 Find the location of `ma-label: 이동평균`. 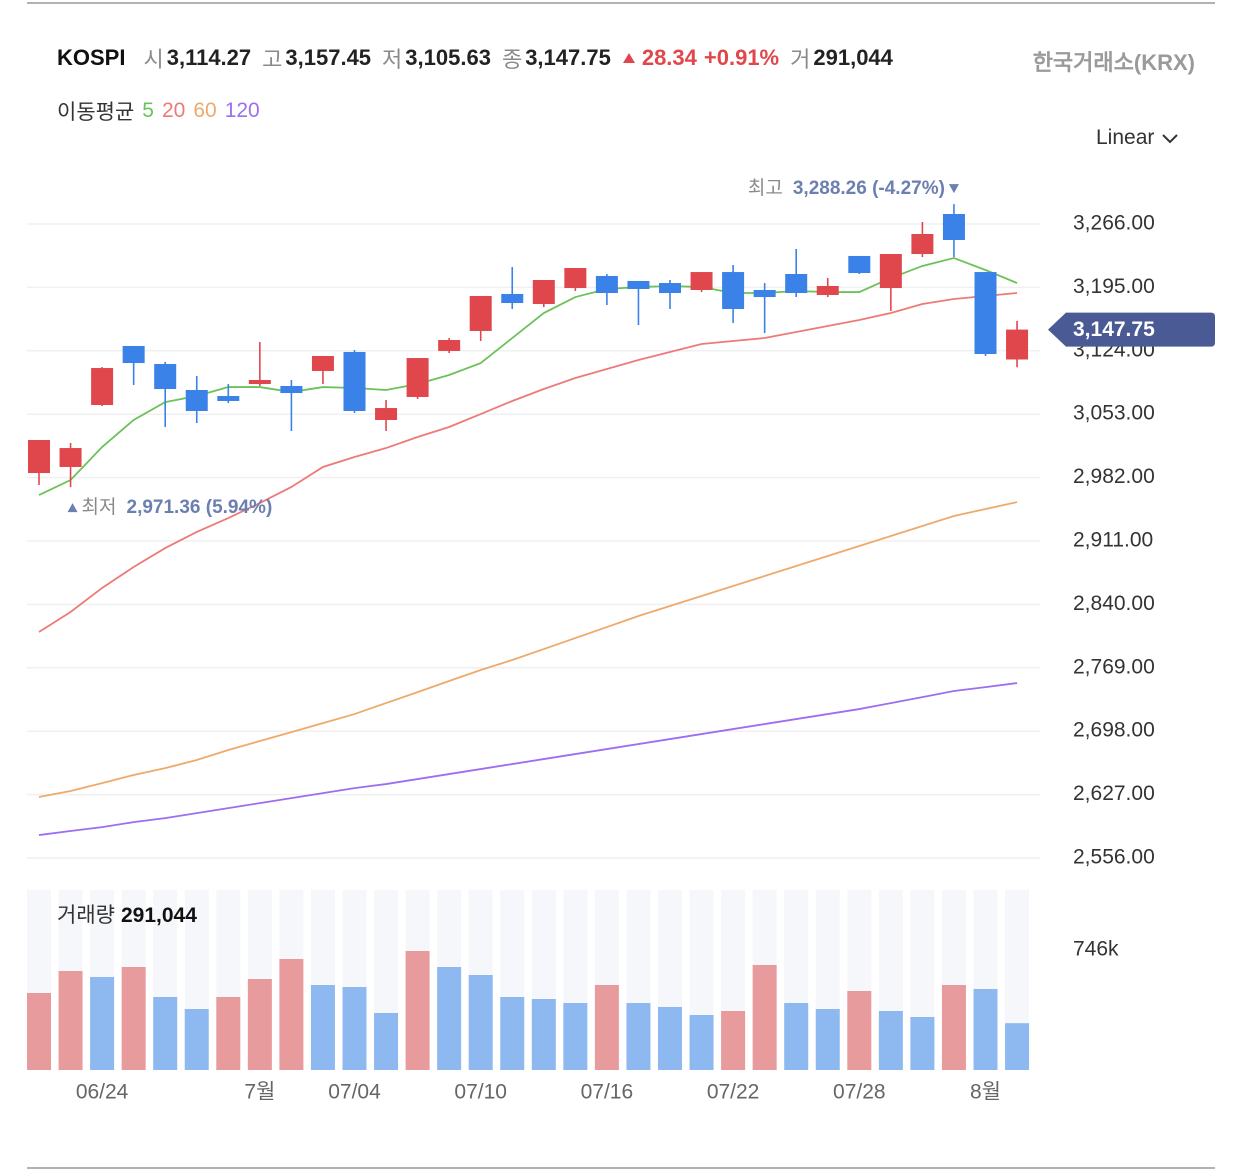

ma-label: 이동평균 is located at coordinates (96, 112).